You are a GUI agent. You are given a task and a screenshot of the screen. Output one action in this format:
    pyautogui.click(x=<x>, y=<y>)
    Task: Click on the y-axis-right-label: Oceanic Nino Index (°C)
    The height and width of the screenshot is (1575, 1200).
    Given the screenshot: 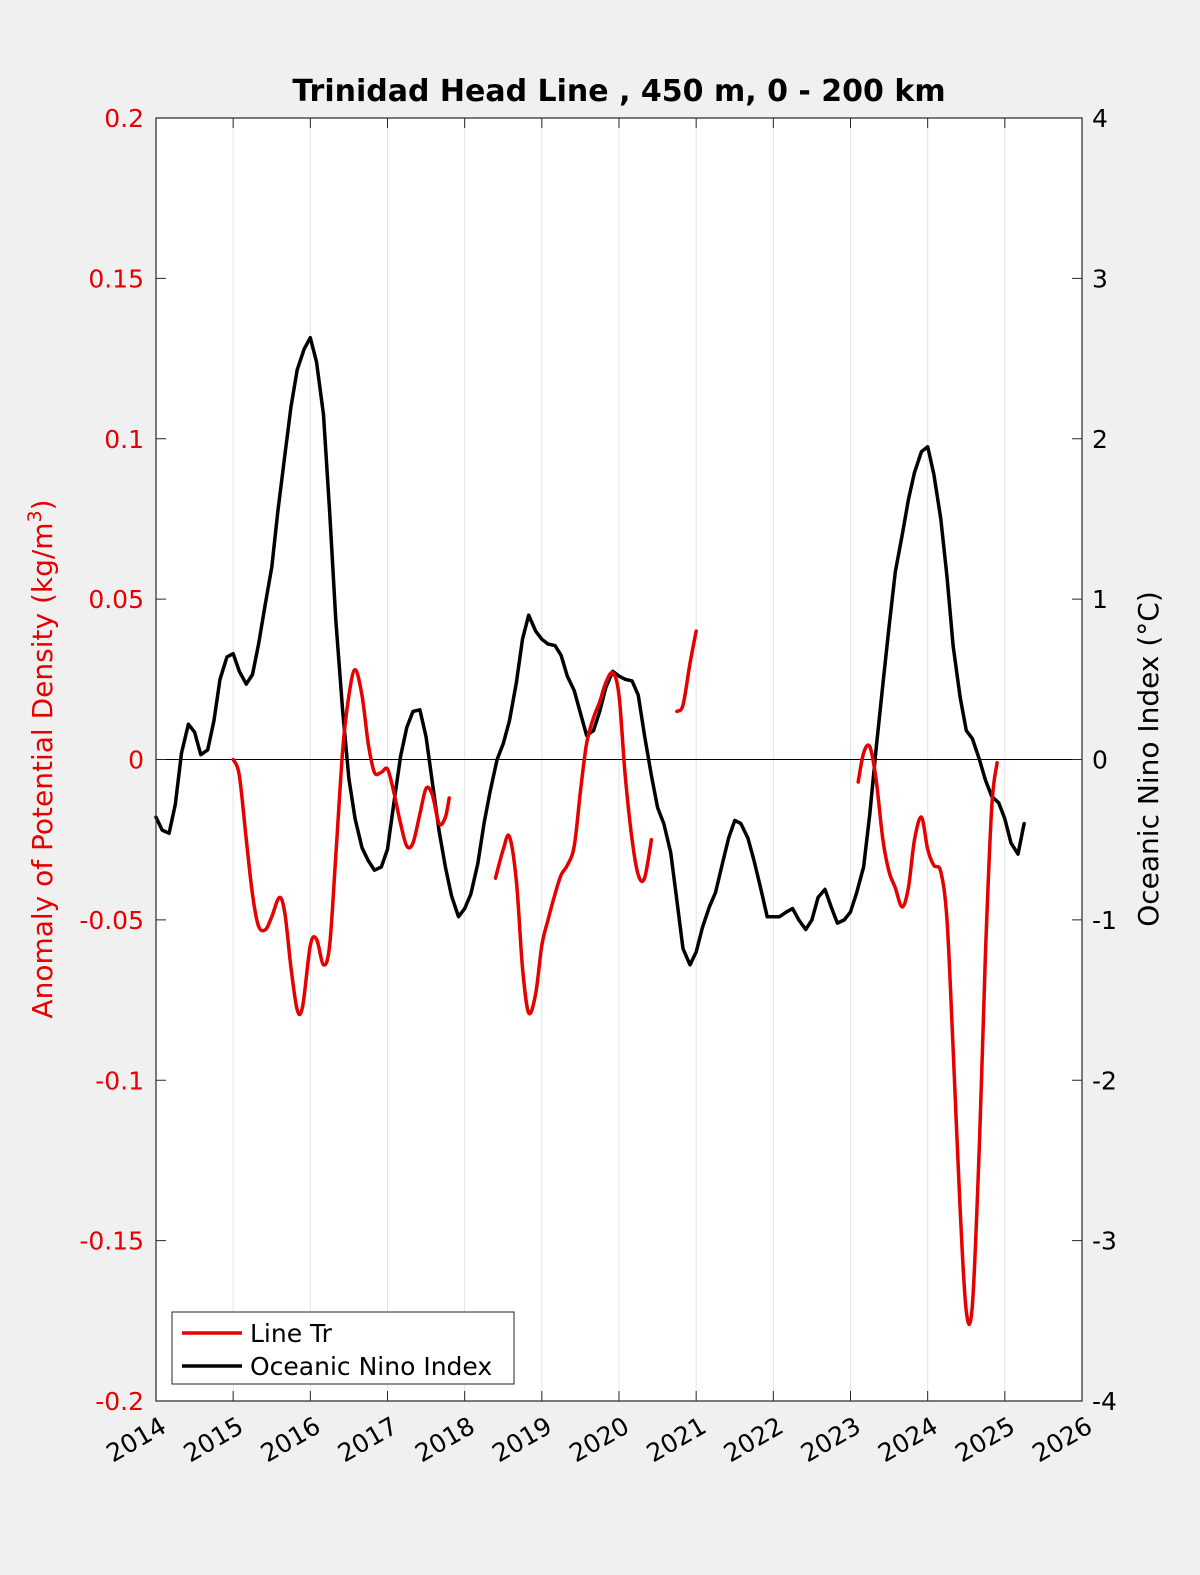 What is the action you would take?
    pyautogui.click(x=1148, y=759)
    